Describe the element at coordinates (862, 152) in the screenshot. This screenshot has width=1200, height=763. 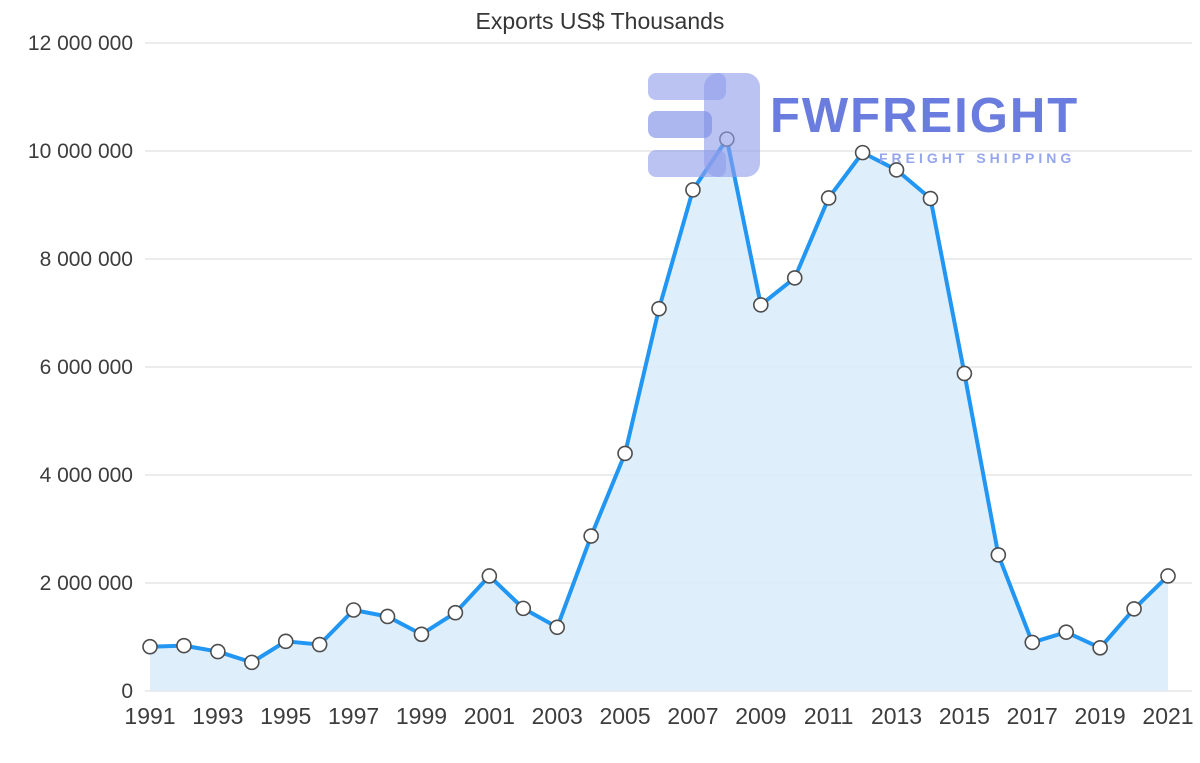
I see `data-point-2012` at that location.